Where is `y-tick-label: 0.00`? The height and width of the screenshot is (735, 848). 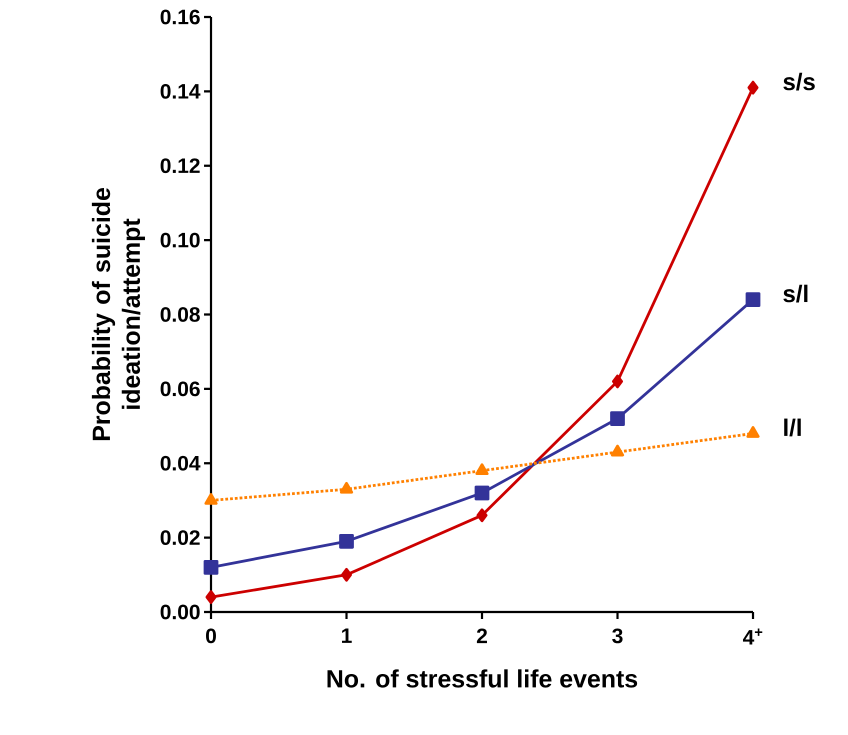 y-tick-label: 0.00 is located at coordinates (180, 612).